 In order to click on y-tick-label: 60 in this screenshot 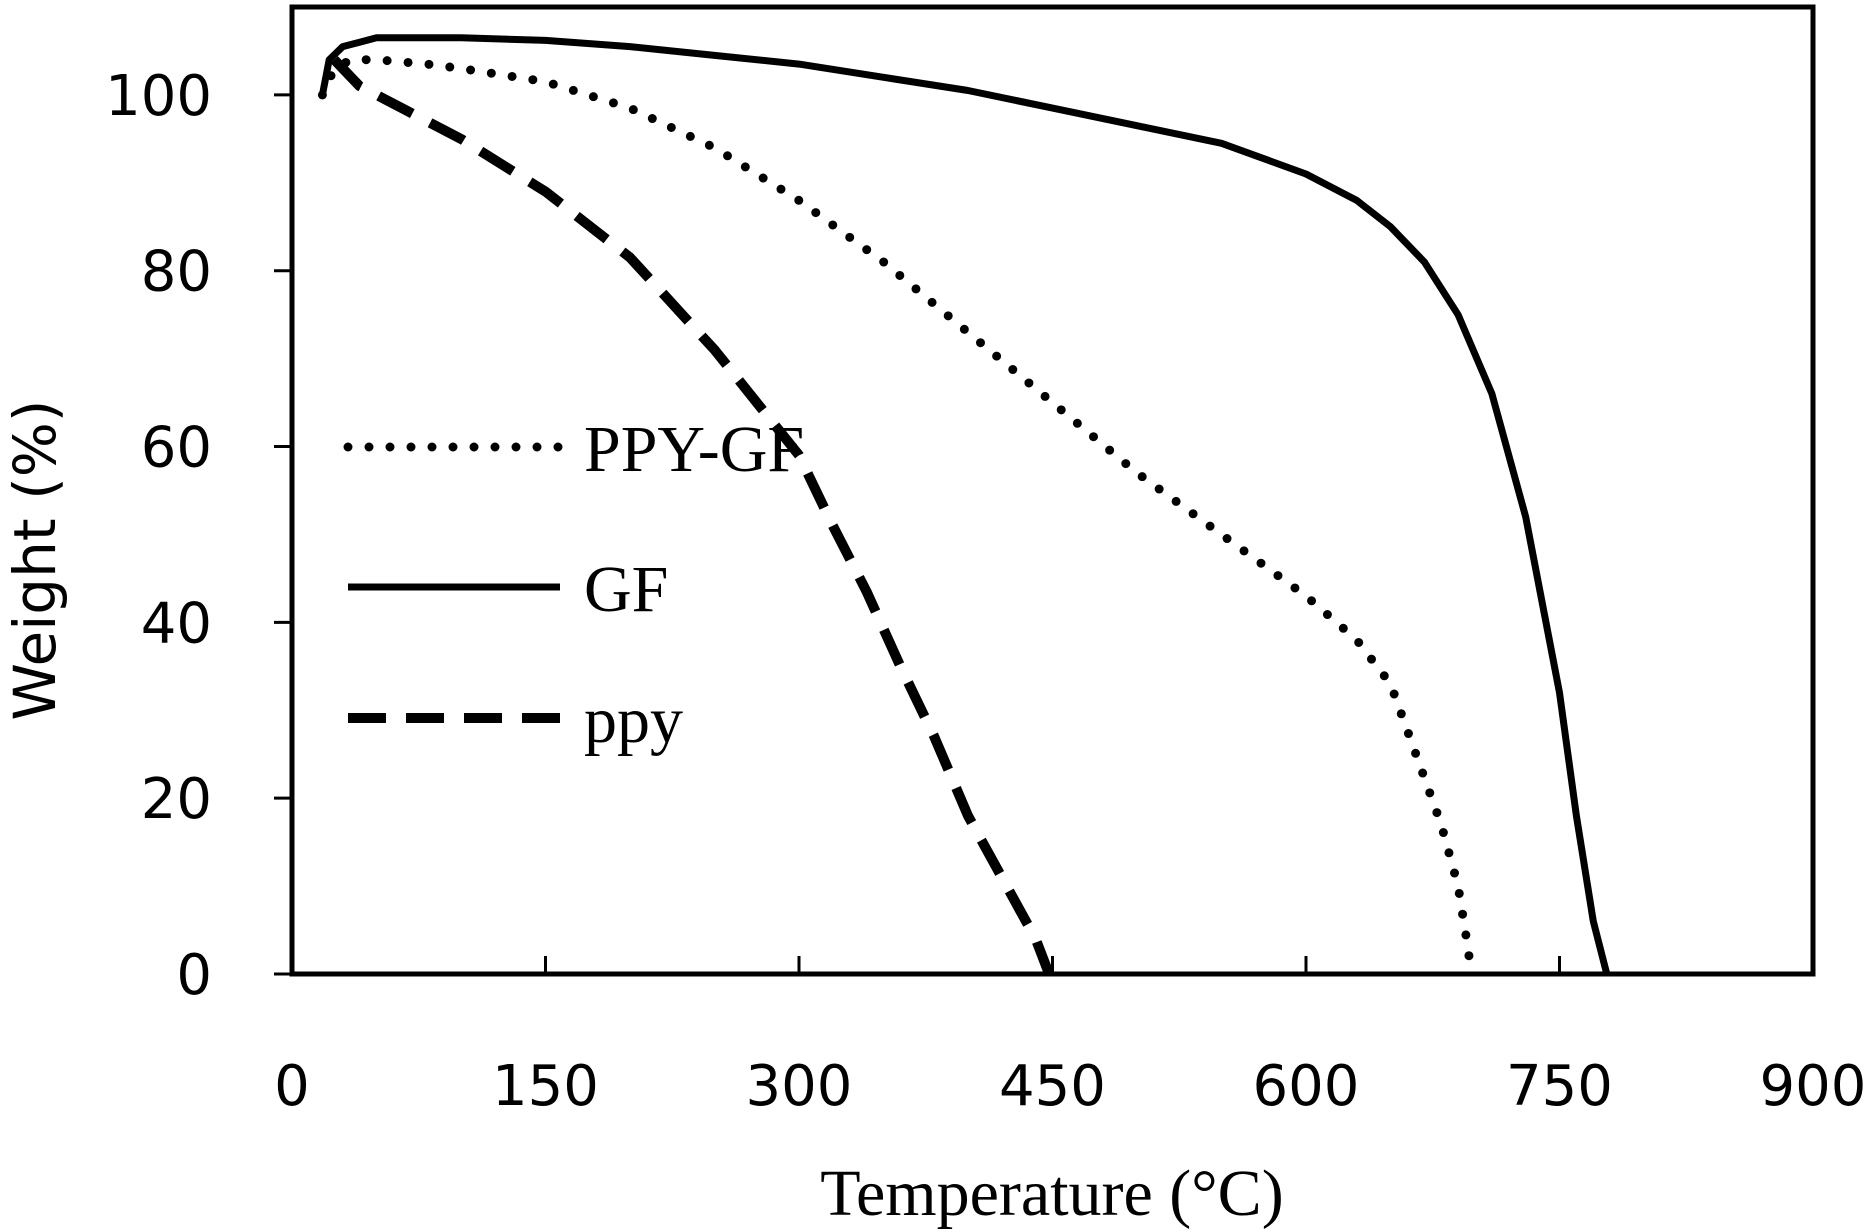, I will do `click(176, 448)`.